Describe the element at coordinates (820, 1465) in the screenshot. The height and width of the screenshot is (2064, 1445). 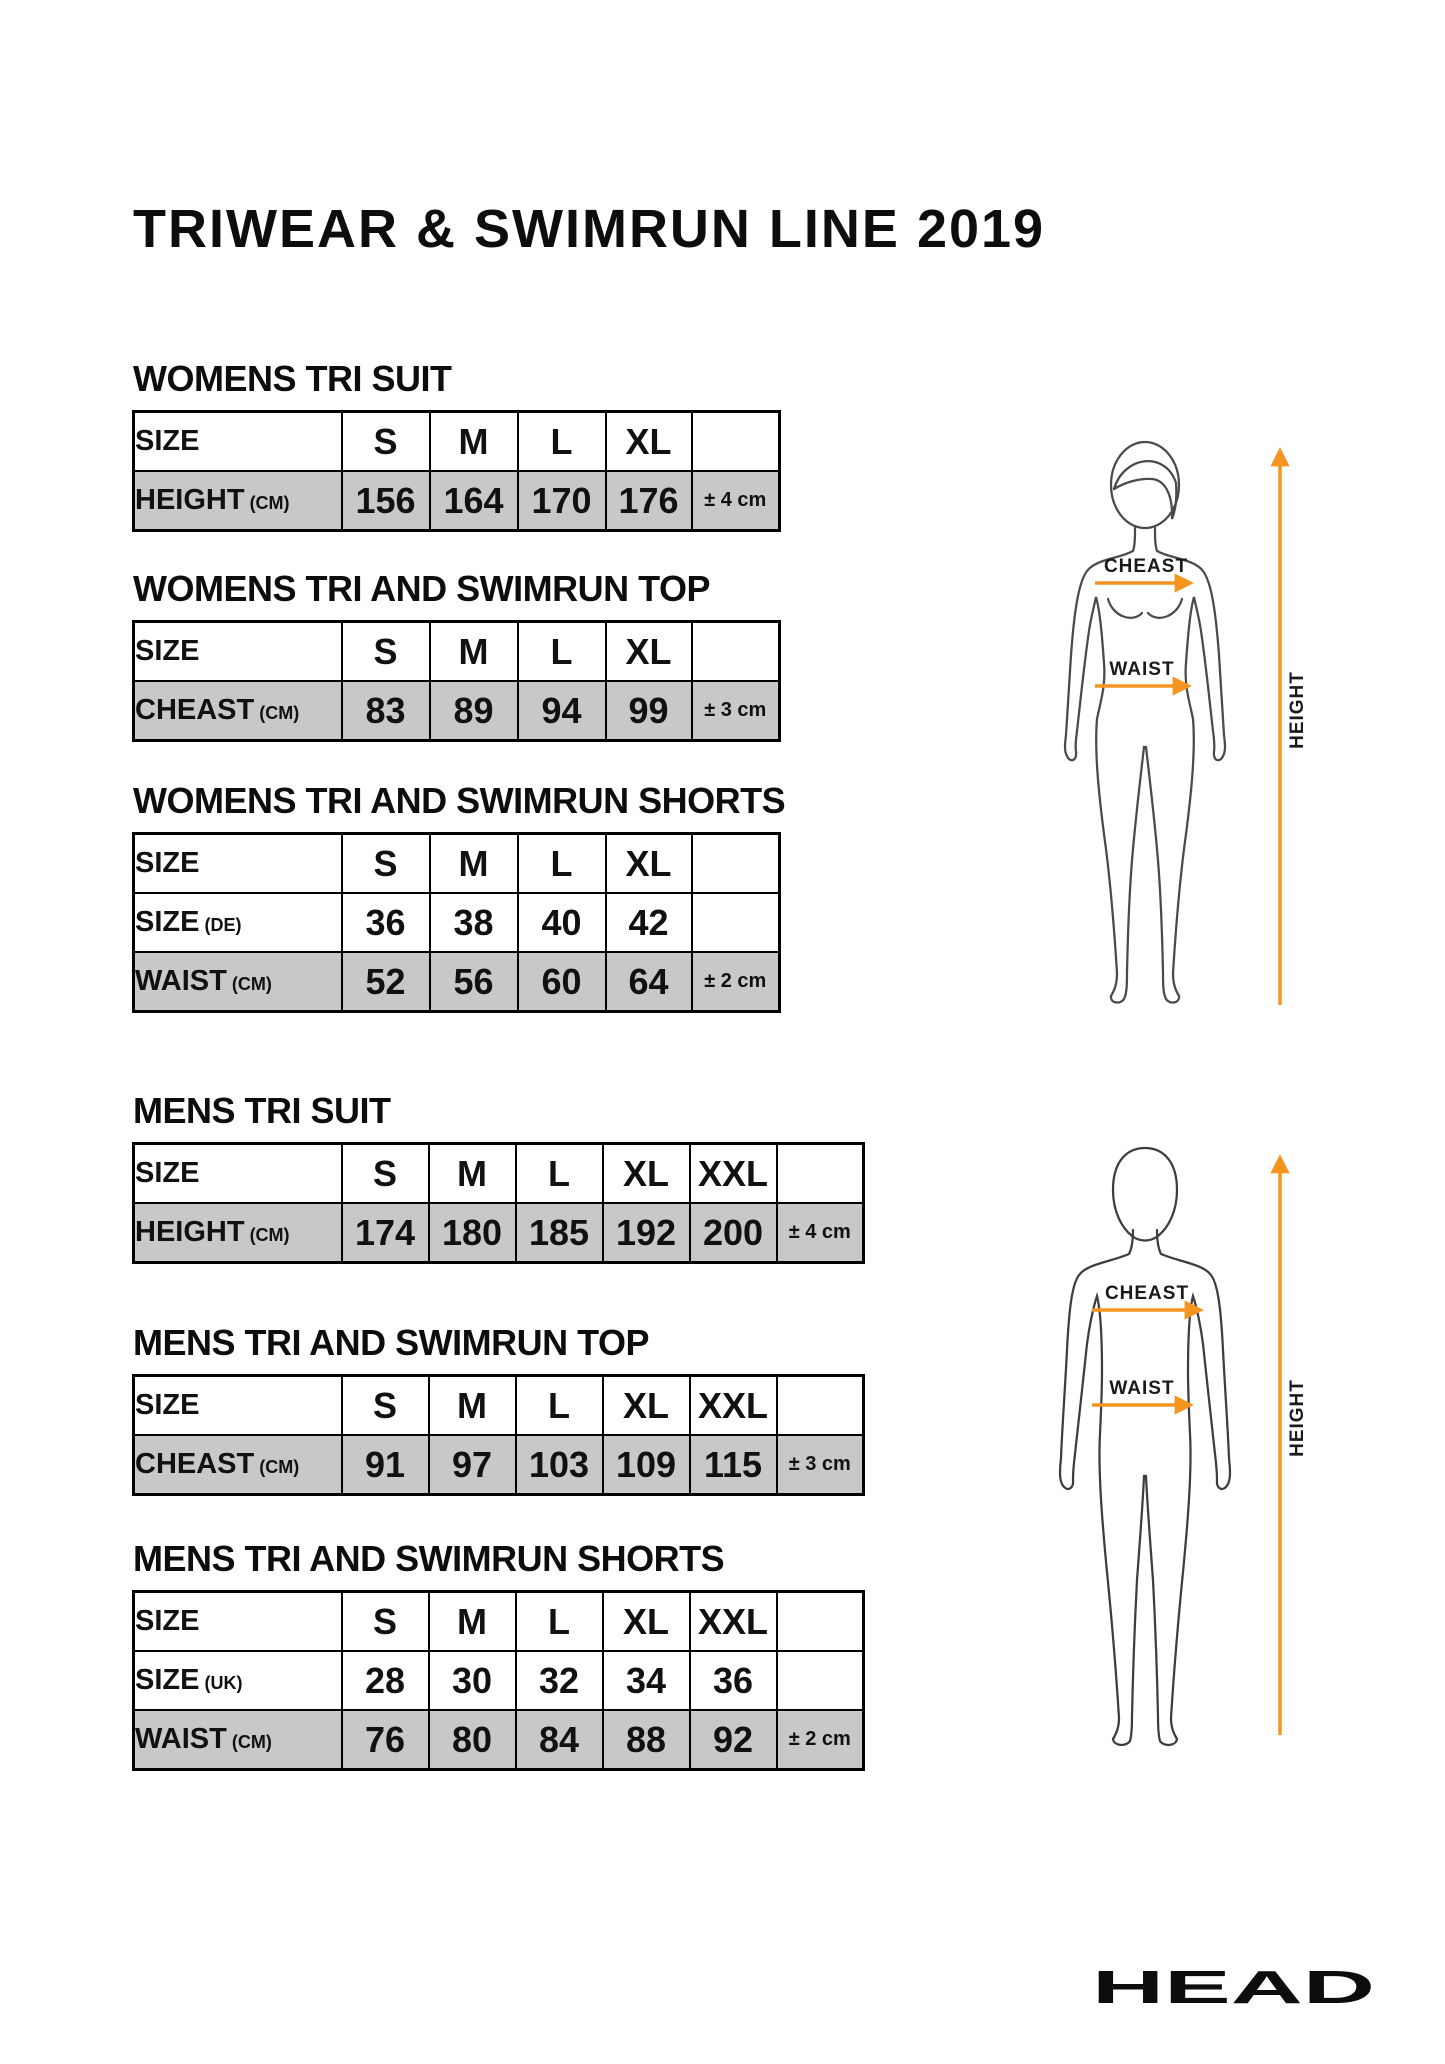
I see `tolerance-cell: ± 3 cm` at that location.